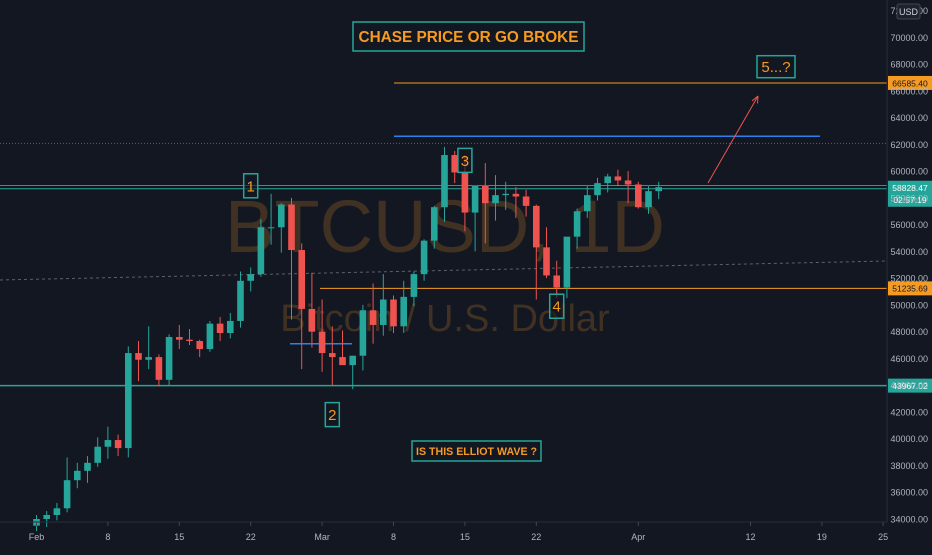 The image size is (932, 555). I want to click on dashed-trend-line, so click(444, 270).